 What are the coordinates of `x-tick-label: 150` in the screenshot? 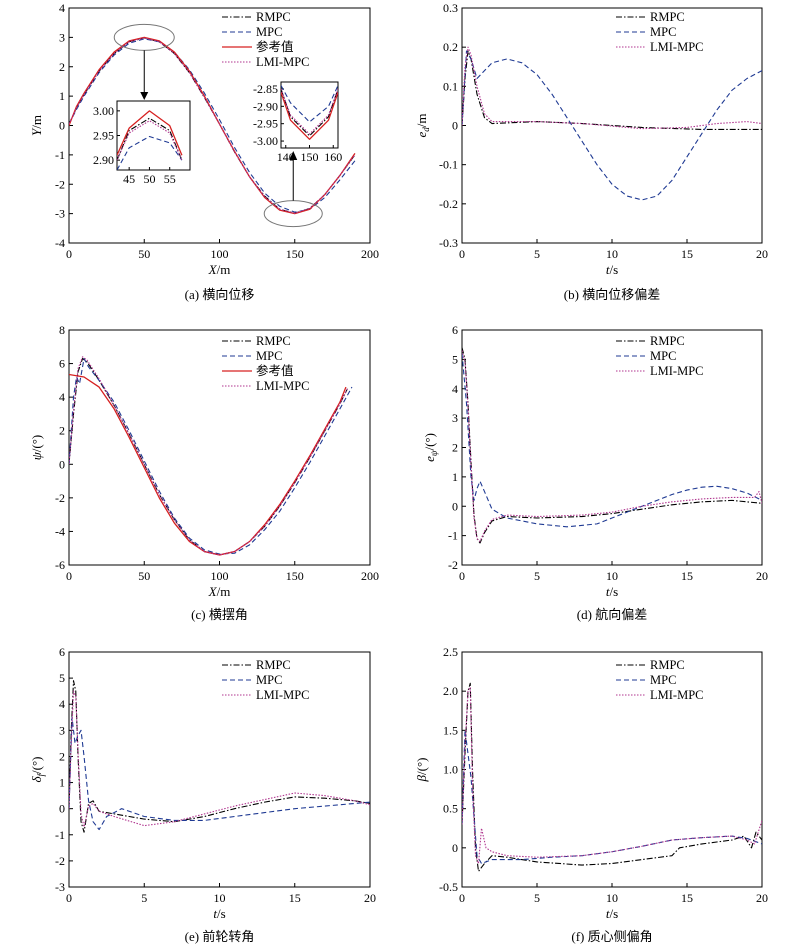 It's located at (295, 254).